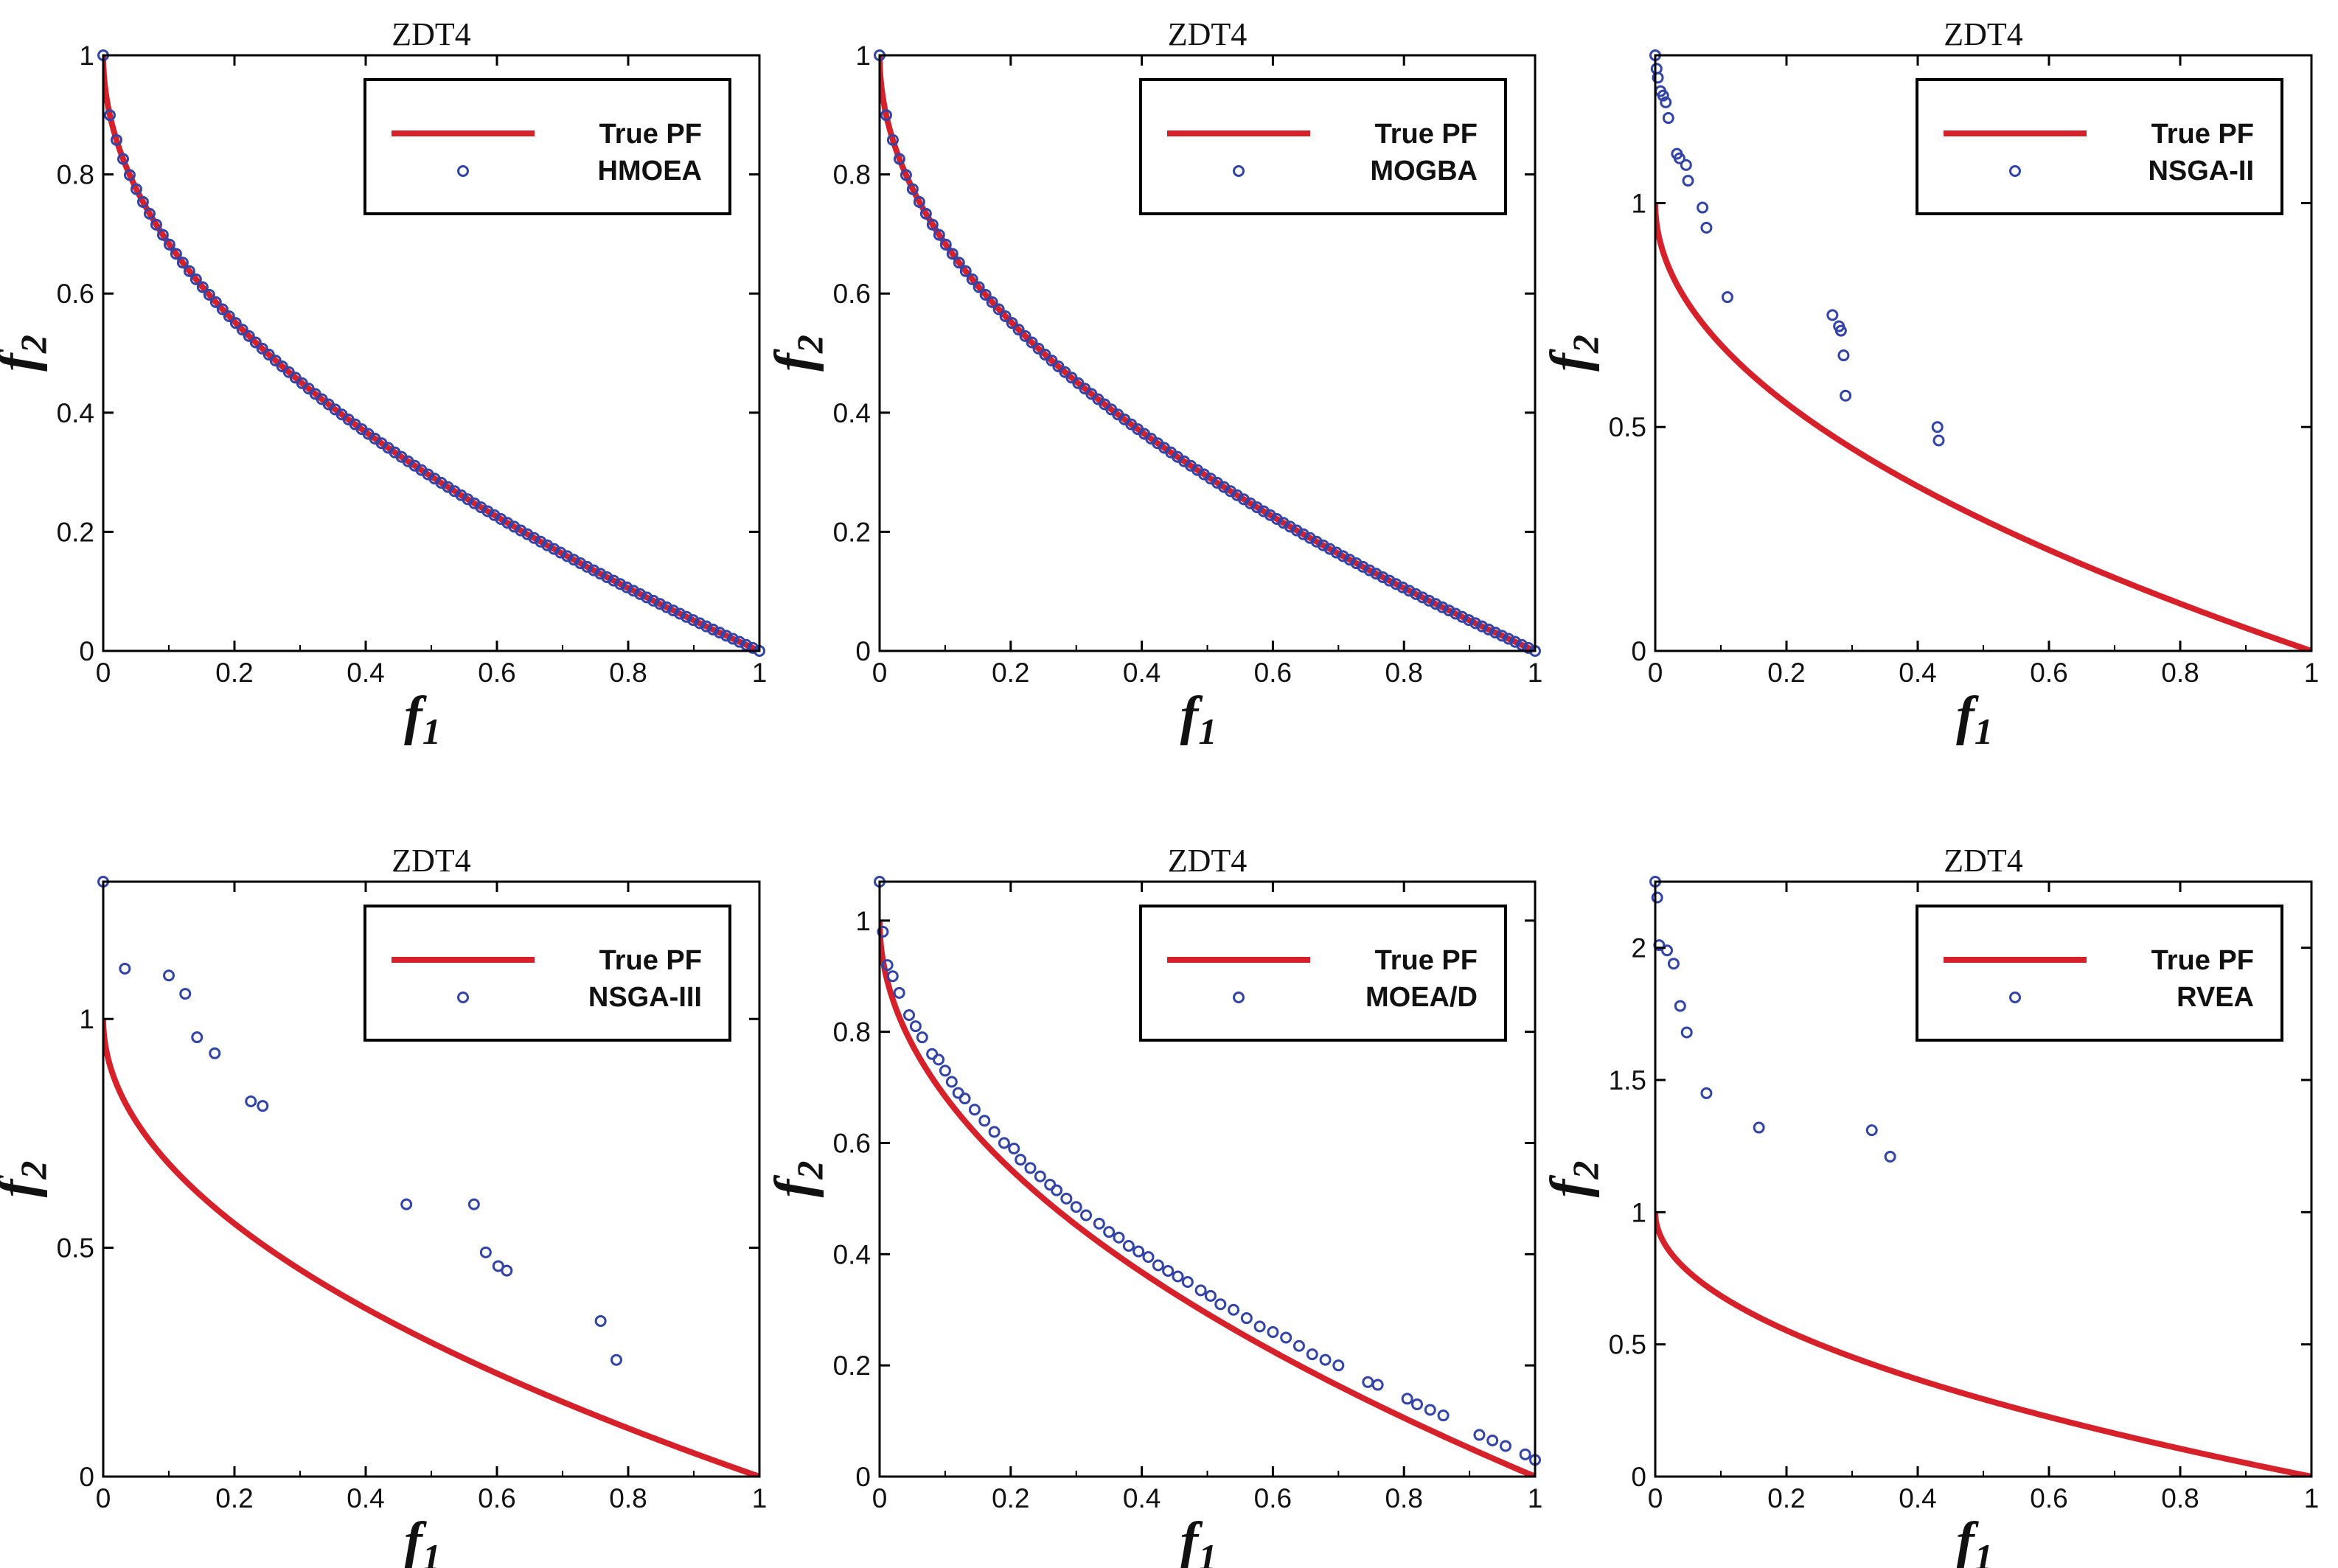  I want to click on y-tick-label: 0.8, so click(852, 1032).